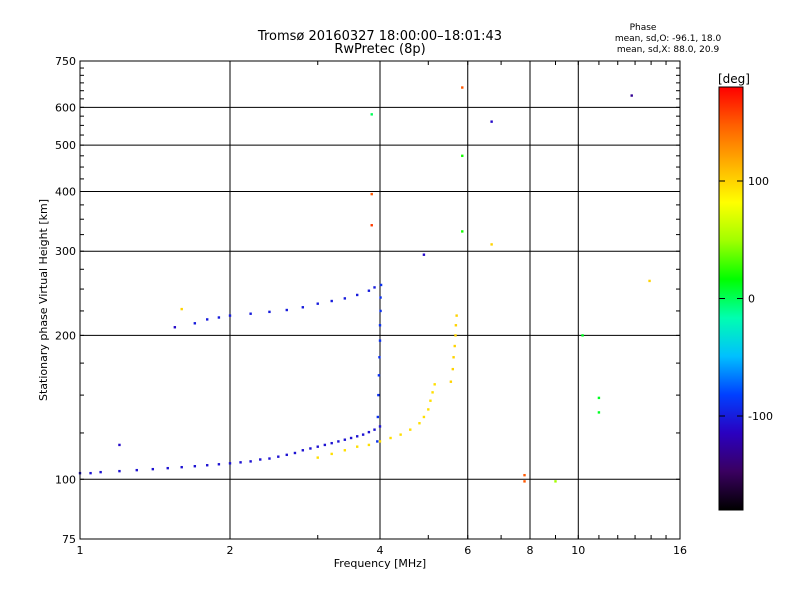 The image size is (800, 600). I want to click on y-tick-label: 600, so click(65, 107).